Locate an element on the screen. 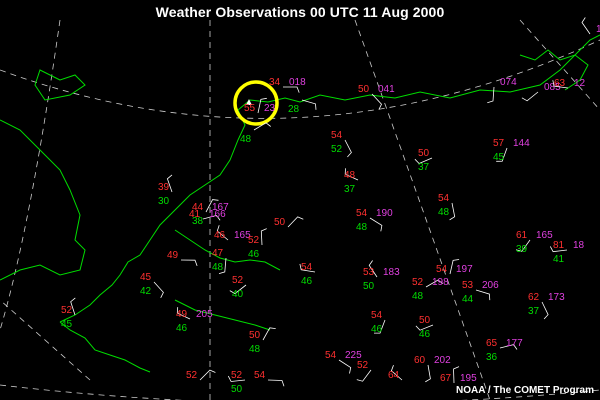 The width and height of the screenshot is (600, 400). temperature-label: 48 is located at coordinates (350, 175).